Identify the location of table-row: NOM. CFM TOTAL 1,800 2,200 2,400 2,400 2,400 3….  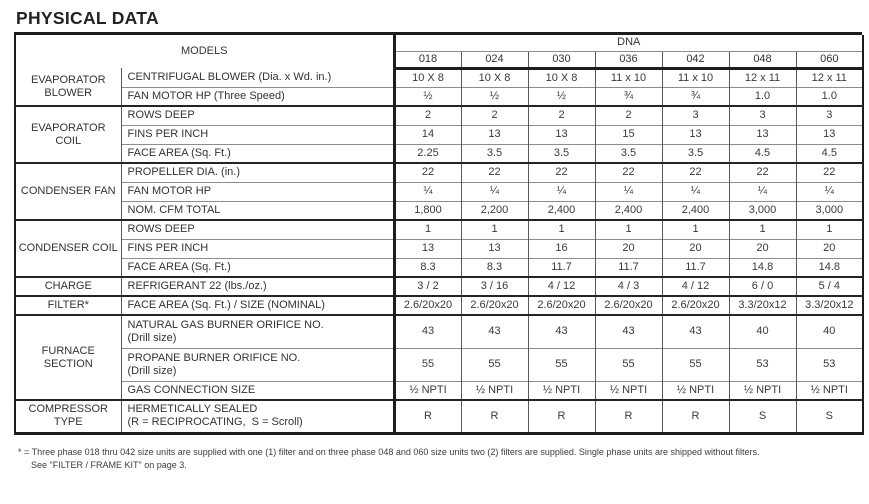
(439, 210).